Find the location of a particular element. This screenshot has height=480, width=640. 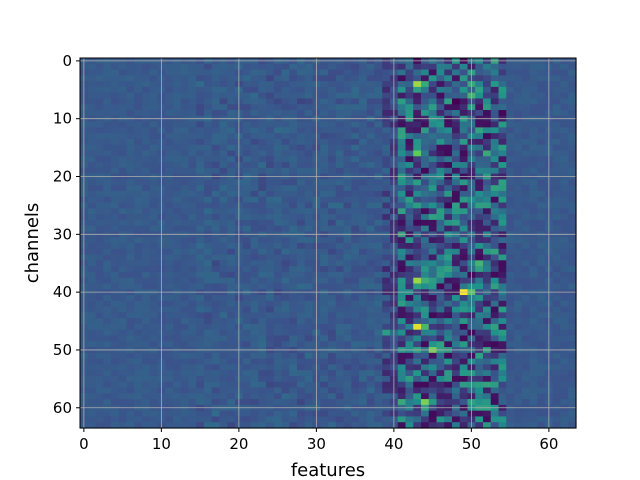

y-tick-label: 20 is located at coordinates (62, 177).